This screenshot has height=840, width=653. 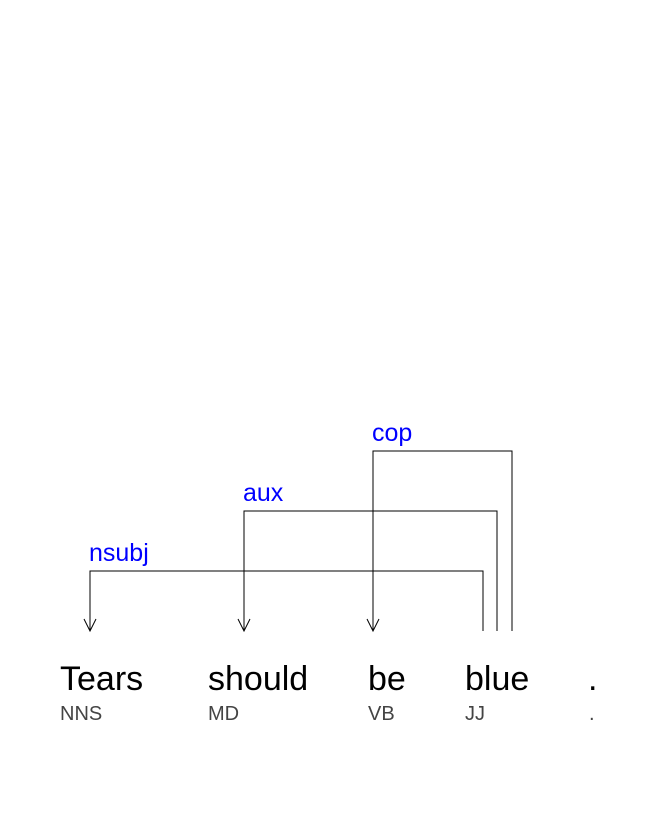 What do you see at coordinates (442, 541) in the screenshot?
I see `arc-cop-line` at bounding box center [442, 541].